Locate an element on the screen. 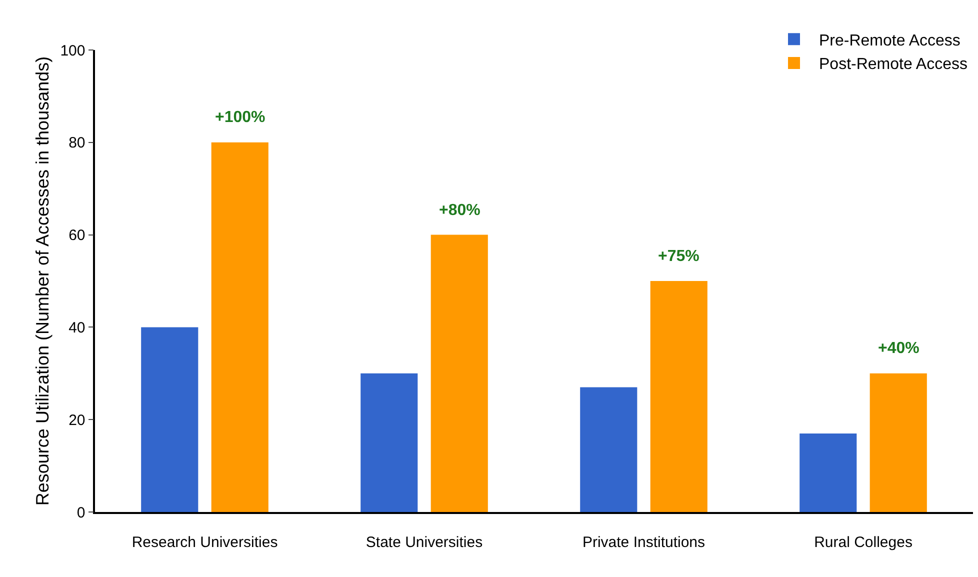  y-axis-title: Resource Utilization (Number of Accesses in thousands) is located at coordinates (42, 281).